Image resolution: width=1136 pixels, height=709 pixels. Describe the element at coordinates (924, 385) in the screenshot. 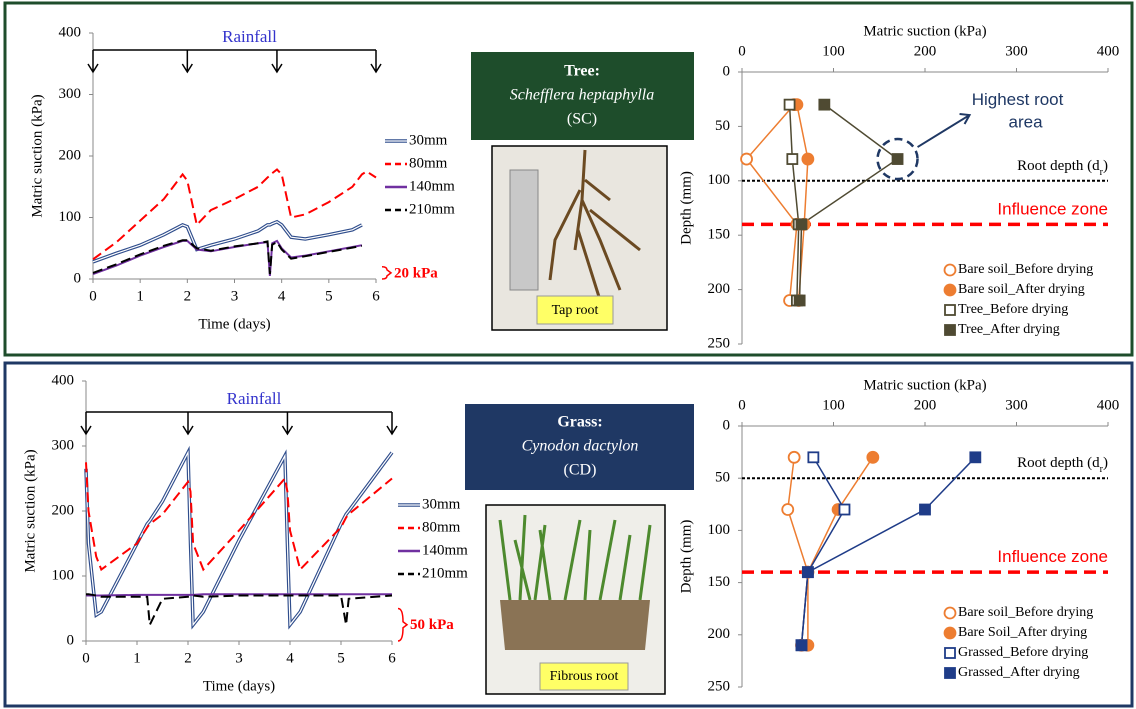

I see `x-axis-title: Matric suction (kPa)` at that location.